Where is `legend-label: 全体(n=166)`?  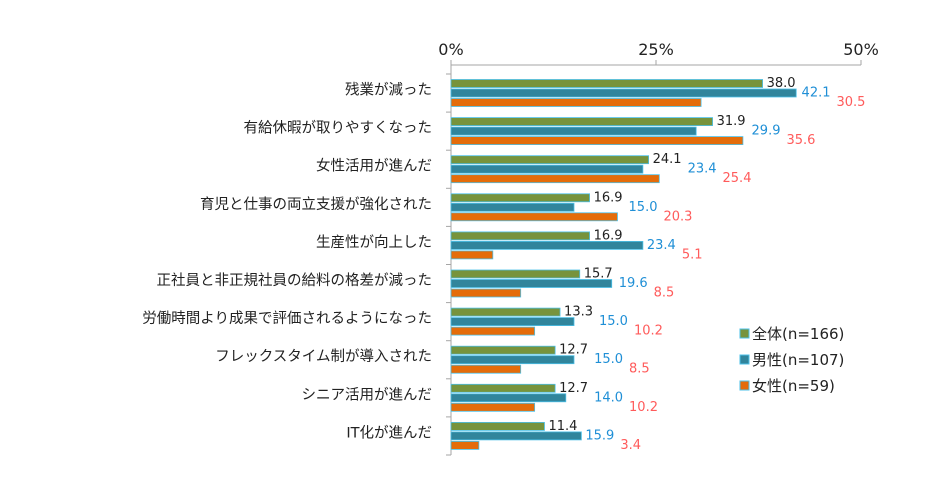
legend-label: 全体(n=166) is located at coordinates (798, 334).